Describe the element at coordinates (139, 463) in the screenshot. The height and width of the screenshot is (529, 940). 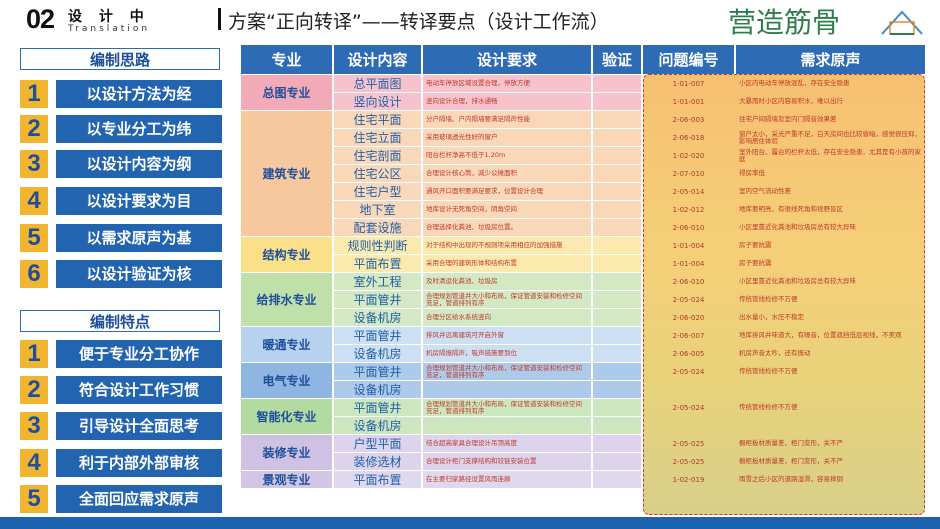
I see `item-text: 利于内部外部审核` at that location.